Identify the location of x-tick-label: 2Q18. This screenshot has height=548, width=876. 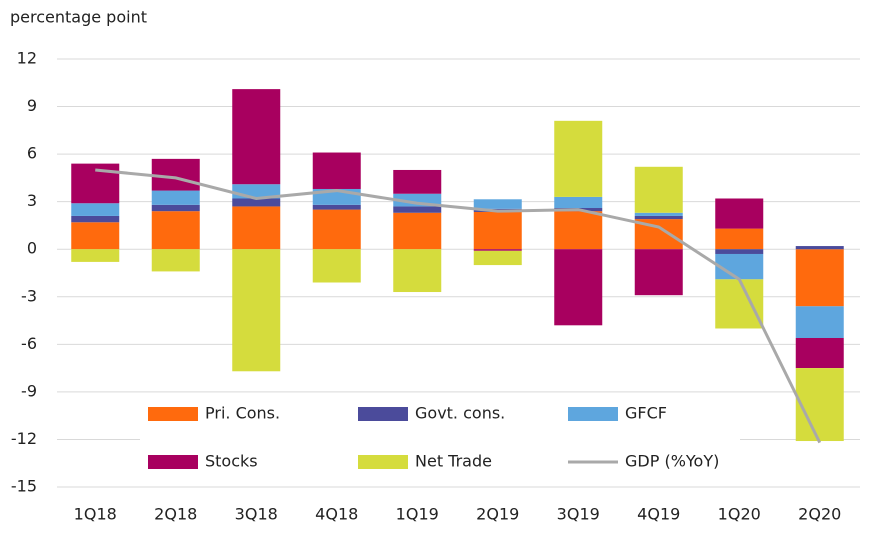
(175, 514).